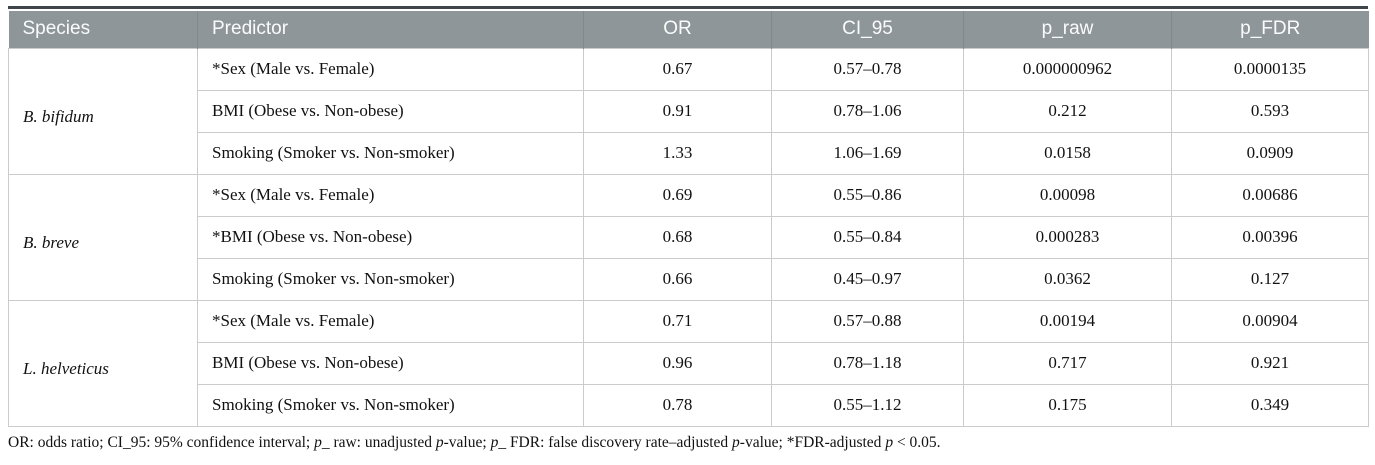 The width and height of the screenshot is (1375, 465). I want to click on praw-cell: 0.175, so click(1067, 405).